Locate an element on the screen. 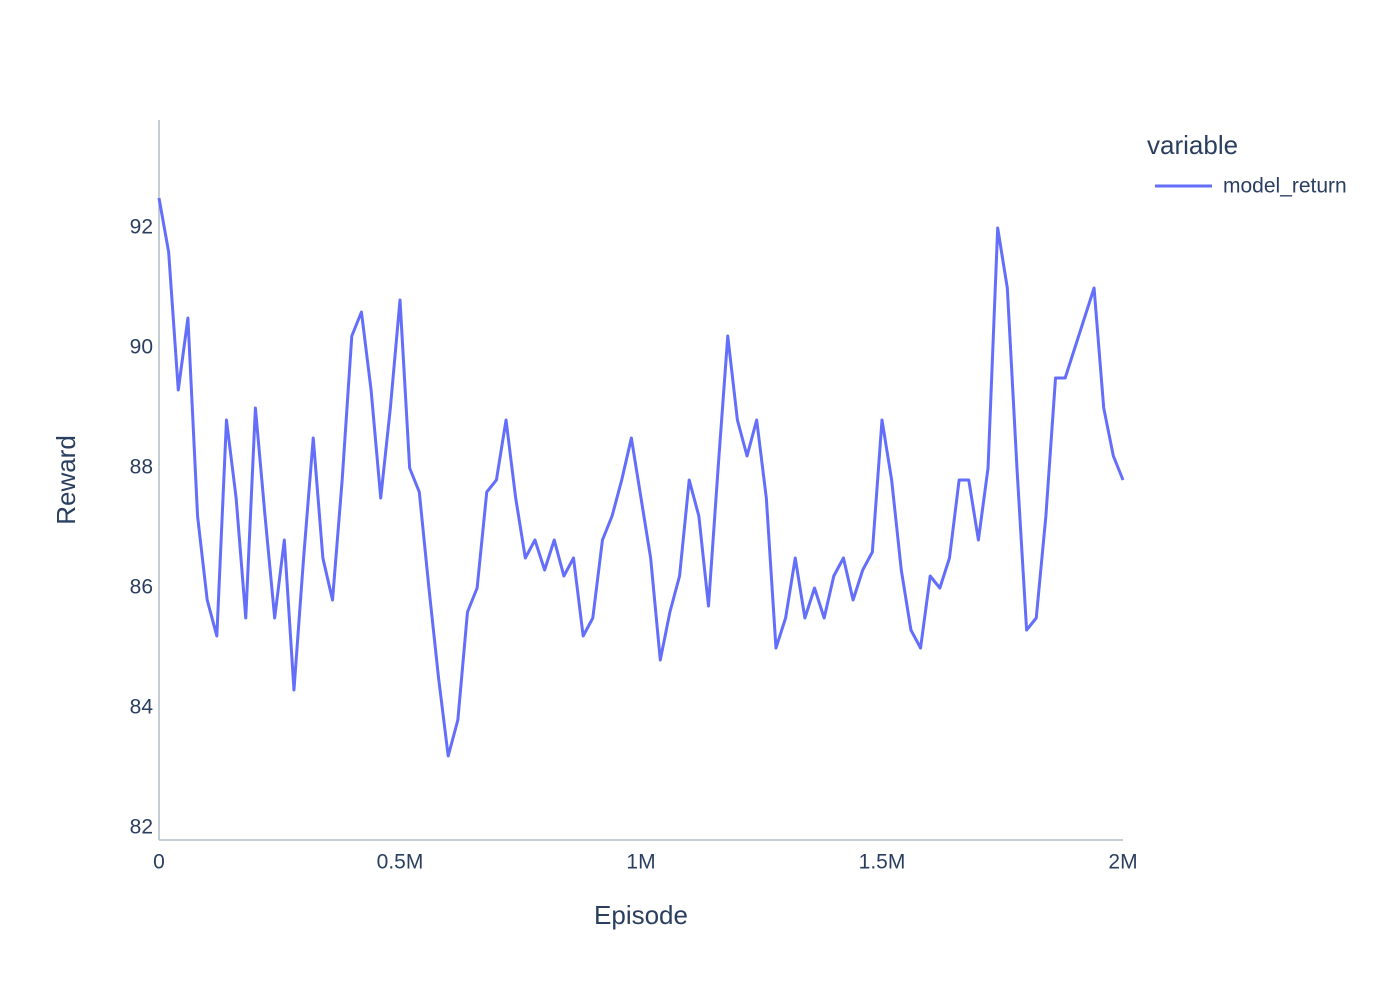 This screenshot has width=1400, height=1000. y-tick-label: 84 is located at coordinates (142, 707).